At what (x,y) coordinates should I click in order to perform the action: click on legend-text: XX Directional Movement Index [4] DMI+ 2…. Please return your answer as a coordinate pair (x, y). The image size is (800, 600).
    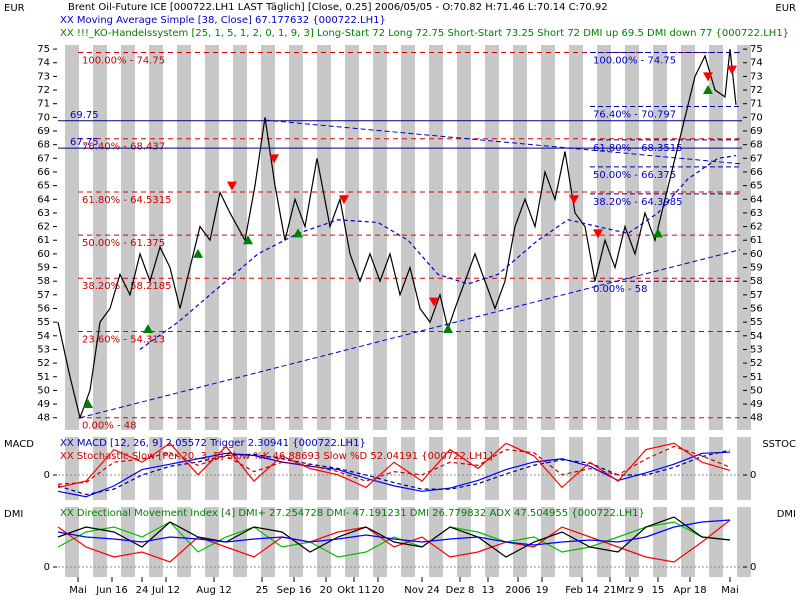
    Looking at the image, I should click on (352, 513).